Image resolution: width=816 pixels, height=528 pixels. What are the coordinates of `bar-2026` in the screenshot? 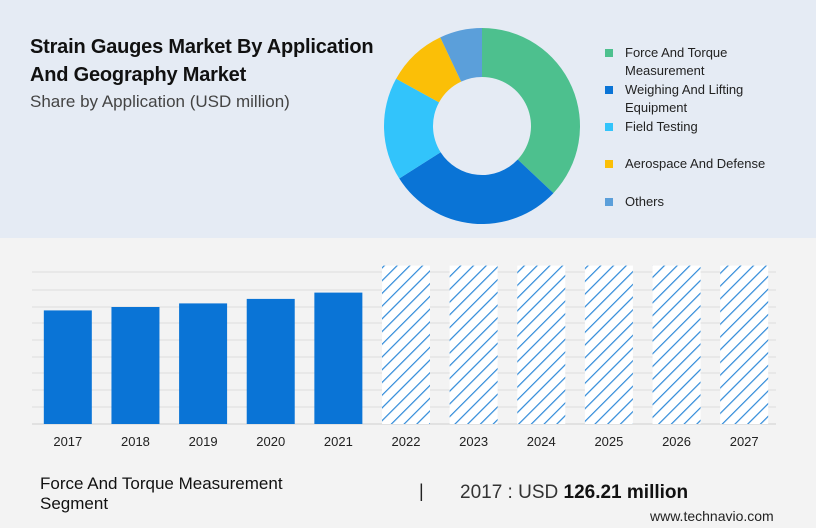 It's located at (676, 344).